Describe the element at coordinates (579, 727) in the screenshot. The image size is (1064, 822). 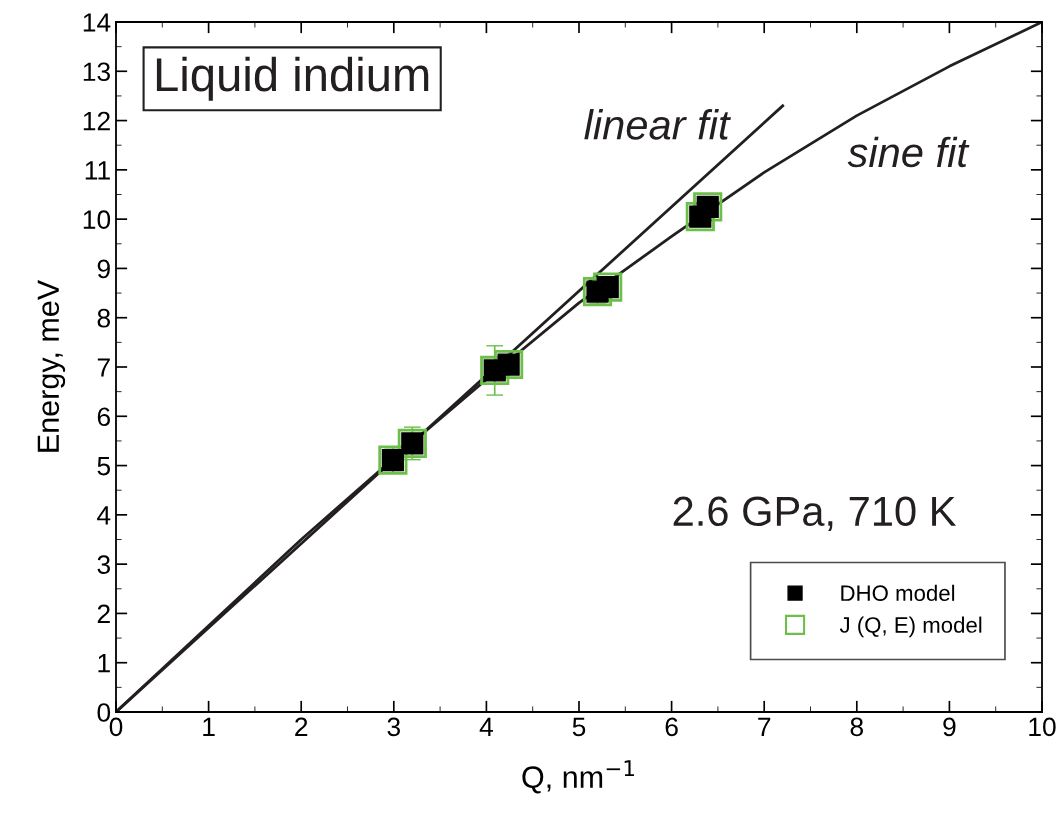
I see `x-tick-label: 5` at that location.